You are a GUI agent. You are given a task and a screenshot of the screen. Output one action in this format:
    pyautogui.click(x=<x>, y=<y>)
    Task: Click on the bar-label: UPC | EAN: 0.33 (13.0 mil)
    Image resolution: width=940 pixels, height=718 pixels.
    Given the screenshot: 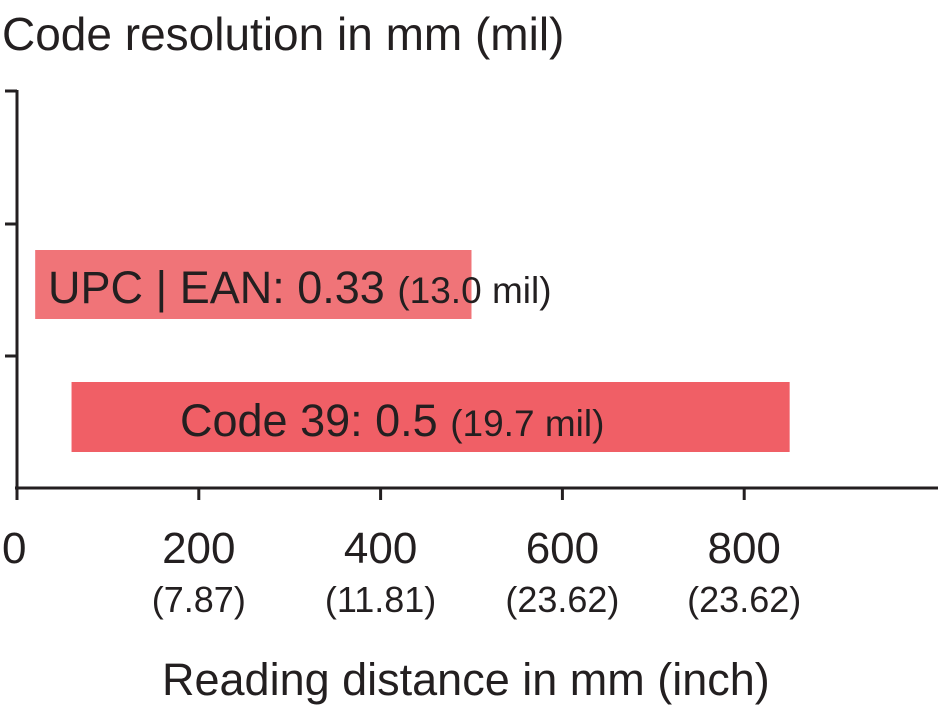 What is the action you would take?
    pyautogui.click(x=300, y=287)
    